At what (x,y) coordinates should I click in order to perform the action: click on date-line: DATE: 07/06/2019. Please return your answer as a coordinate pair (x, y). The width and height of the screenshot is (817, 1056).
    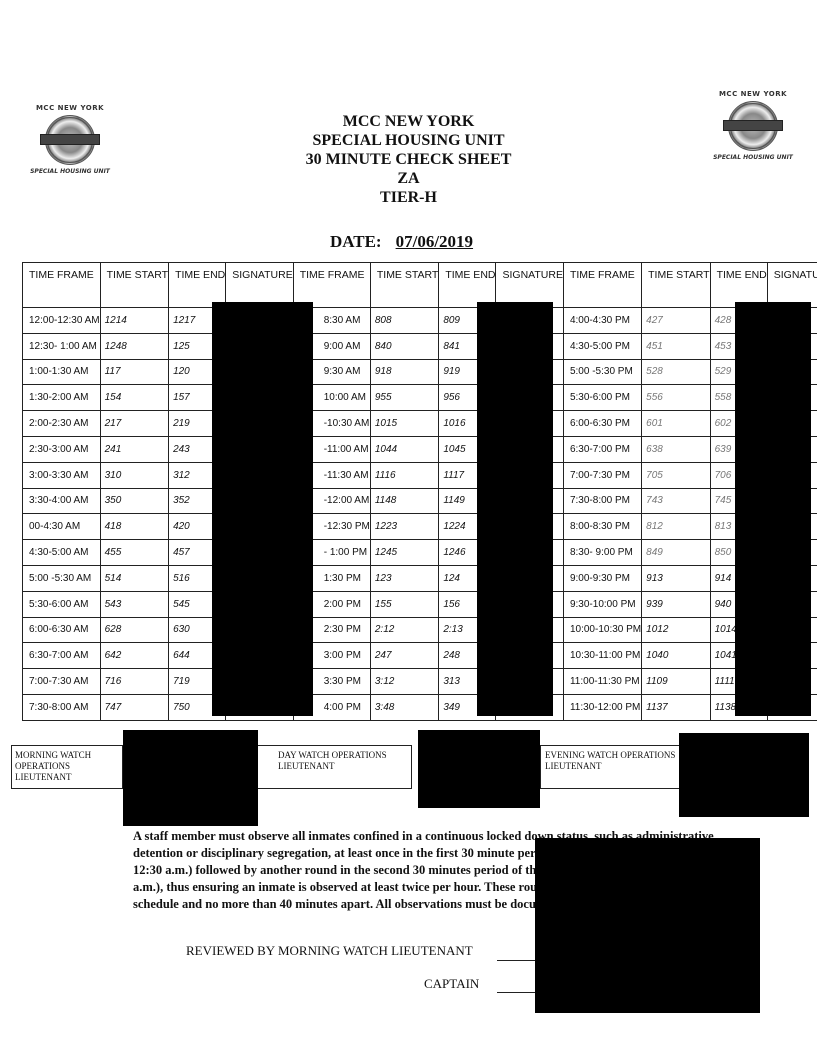
    Looking at the image, I should click on (408, 242).